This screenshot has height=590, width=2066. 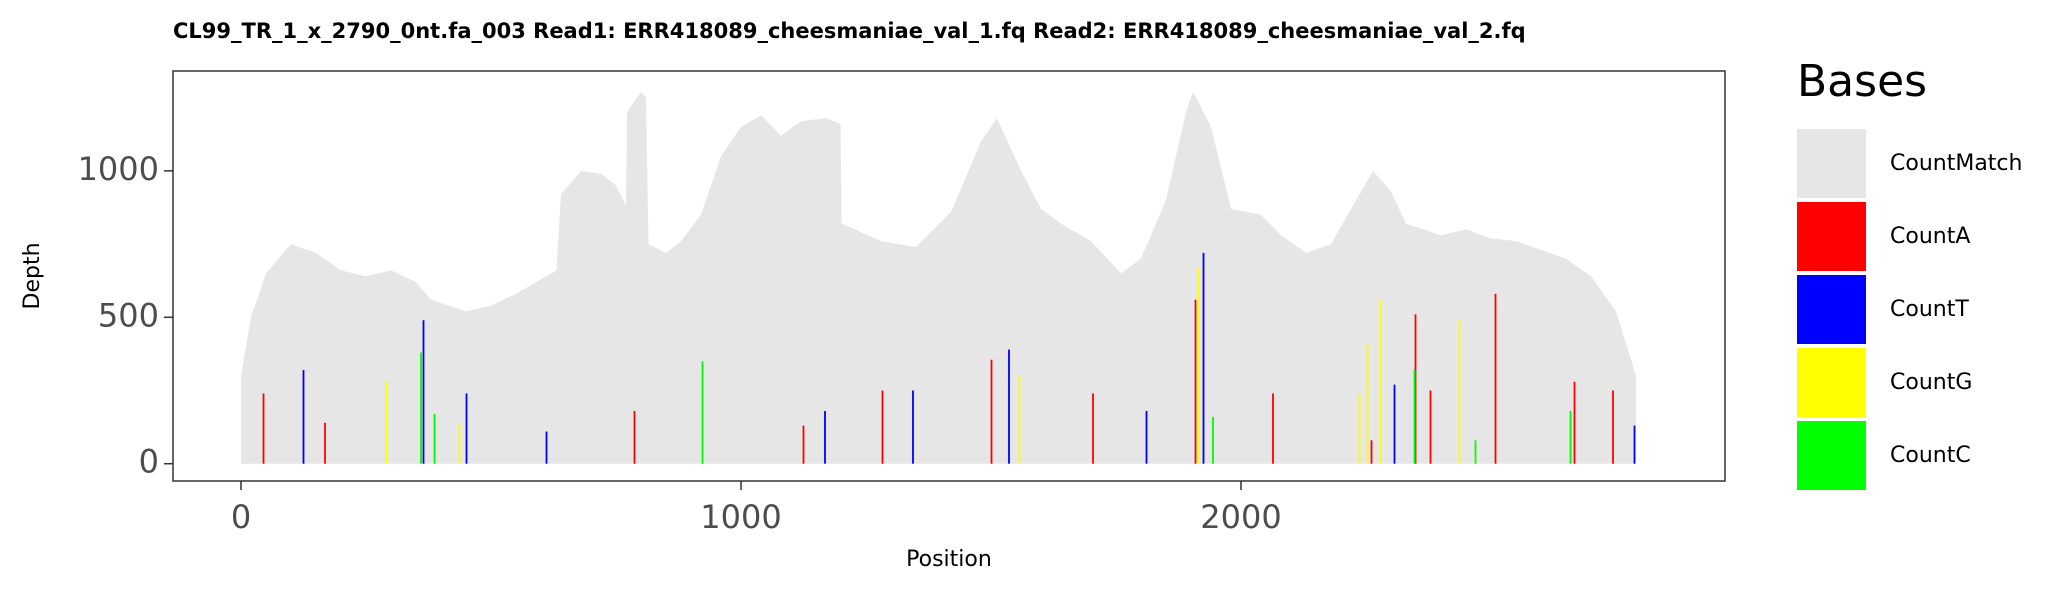 What do you see at coordinates (1929, 309) in the screenshot?
I see `legend-label: CountT` at bounding box center [1929, 309].